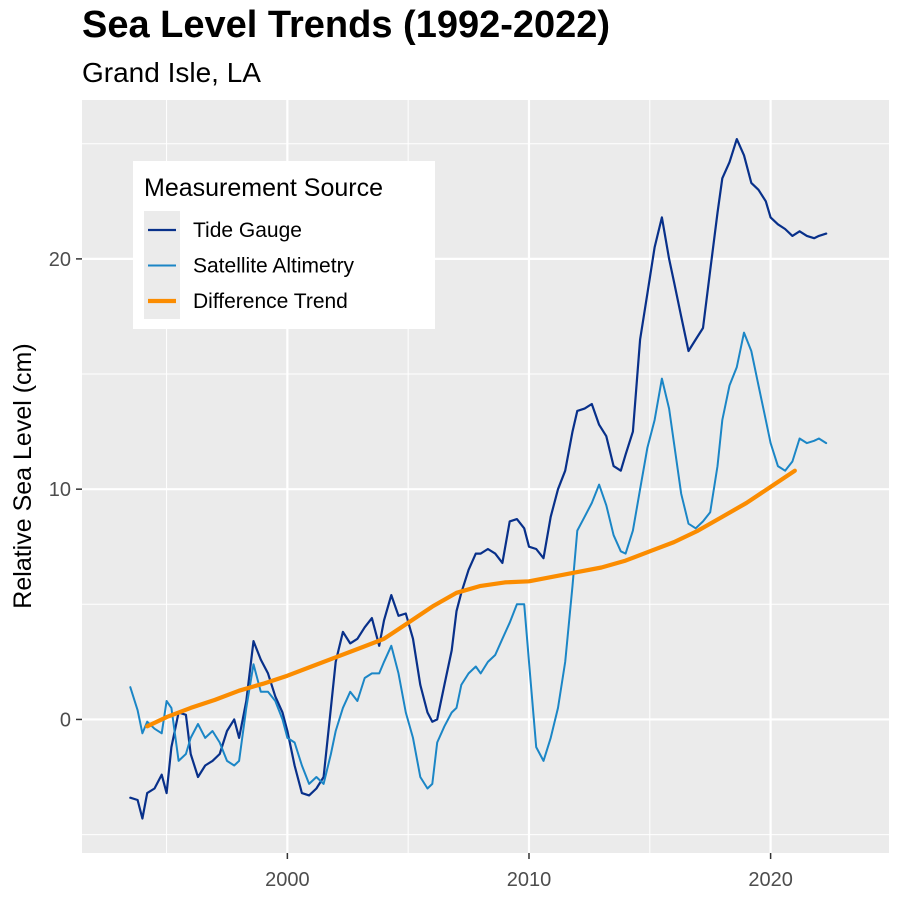  I want to click on x-tick-label: 2010, so click(529, 880).